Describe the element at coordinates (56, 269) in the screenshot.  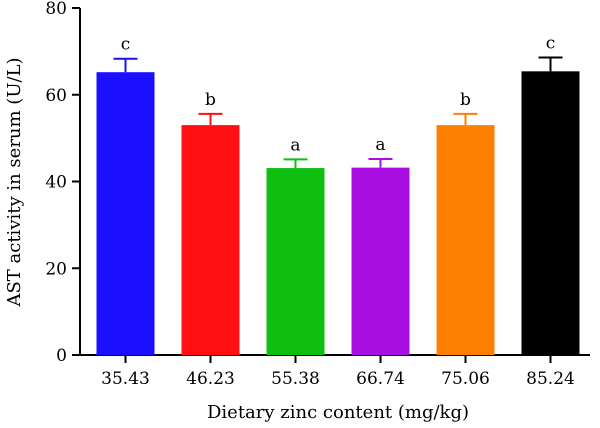
I see `y-tick-label: 20` at that location.